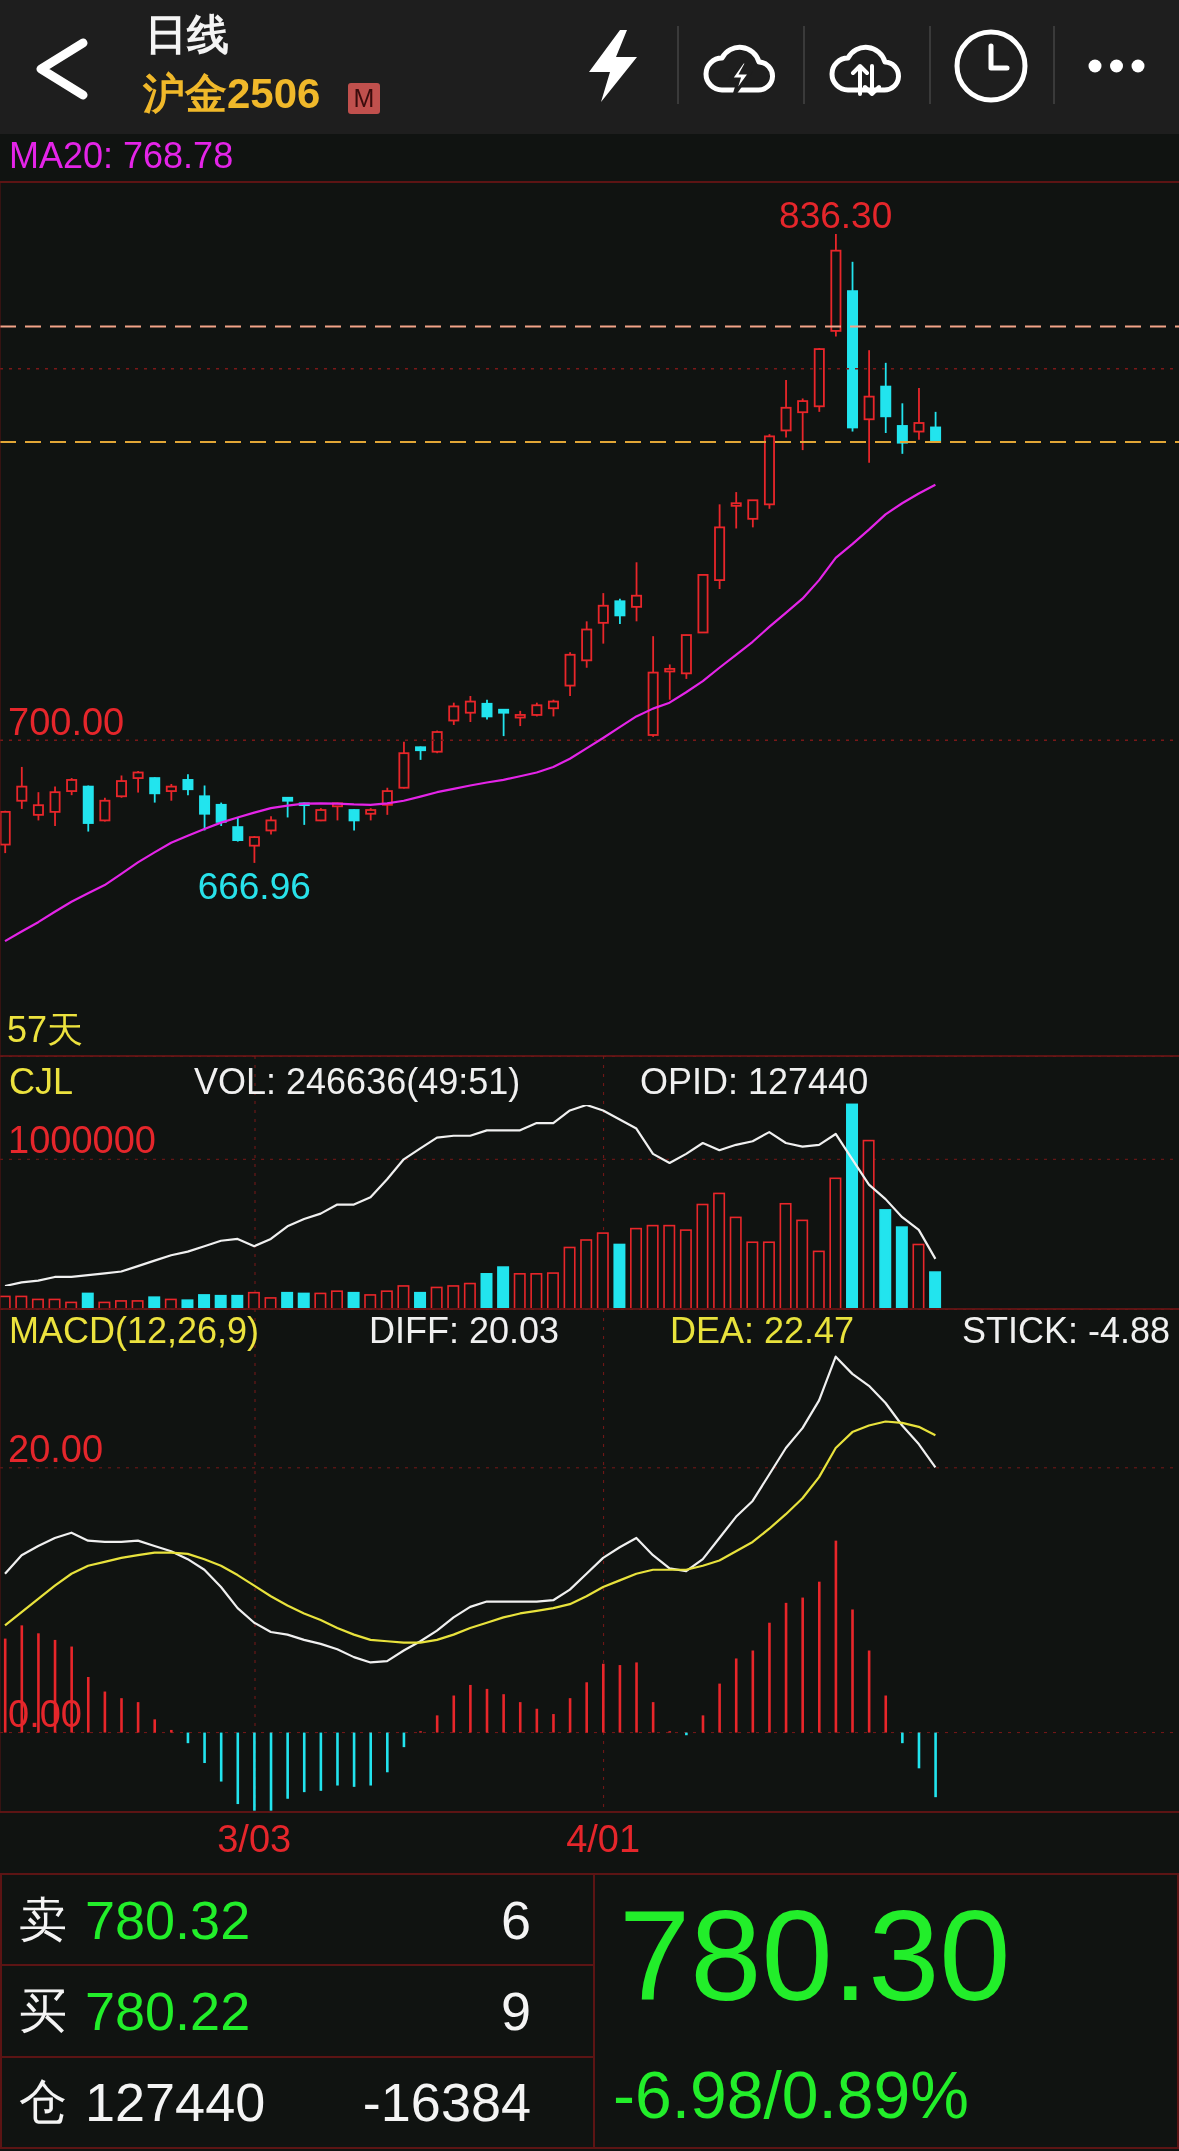 The width and height of the screenshot is (1179, 2151). I want to click on text: 日线, so click(187, 34).